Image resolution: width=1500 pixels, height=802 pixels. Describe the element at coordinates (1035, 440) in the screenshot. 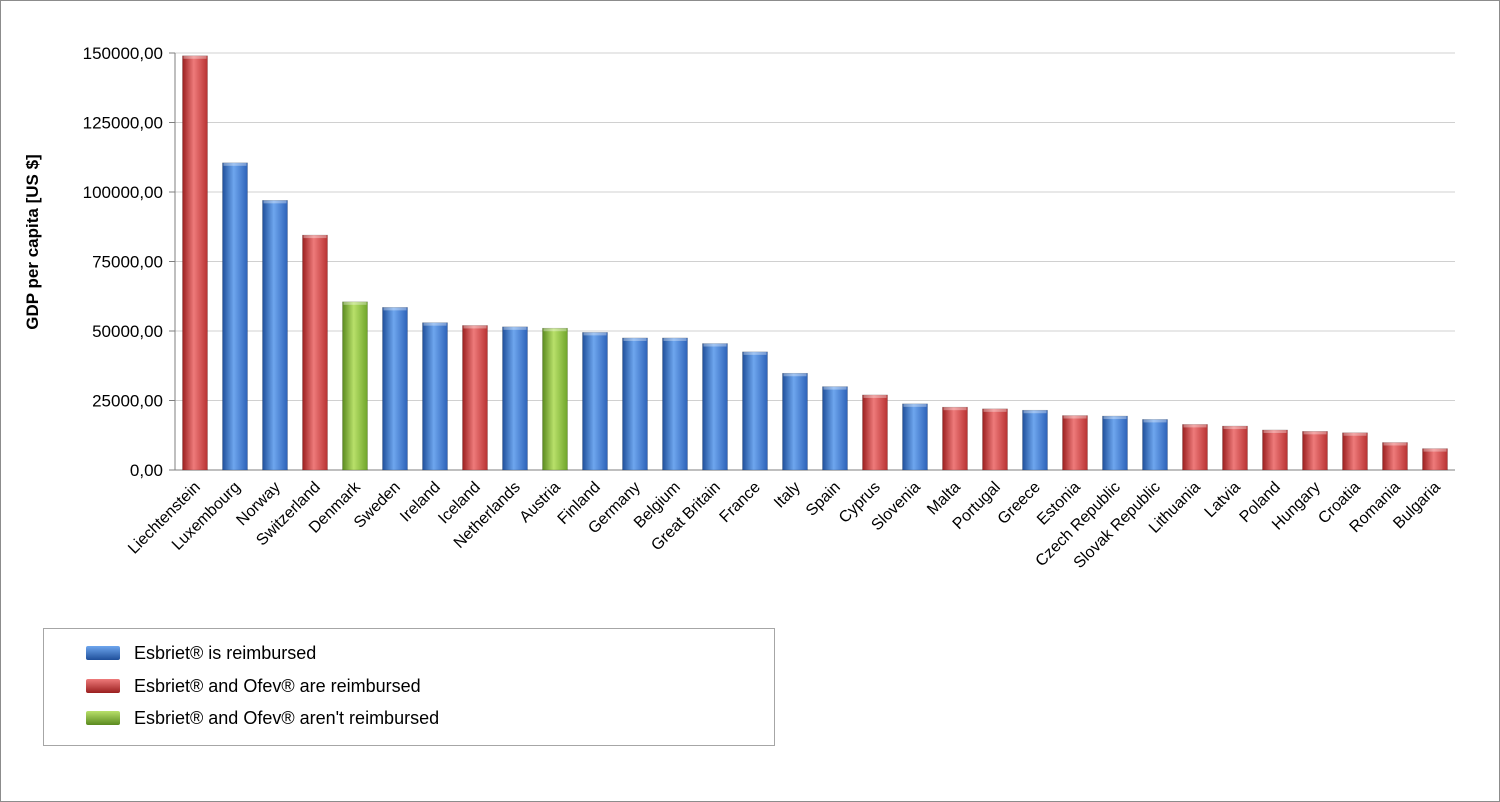

I see `bar-greece` at that location.